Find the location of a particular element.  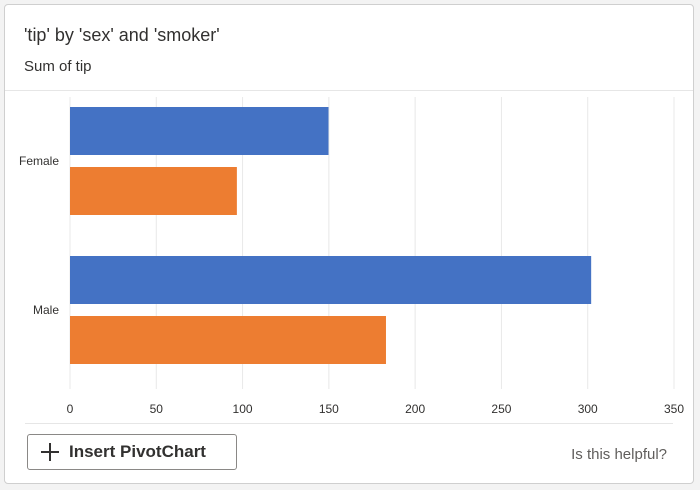

x-tick-label: 200 is located at coordinates (415, 409).